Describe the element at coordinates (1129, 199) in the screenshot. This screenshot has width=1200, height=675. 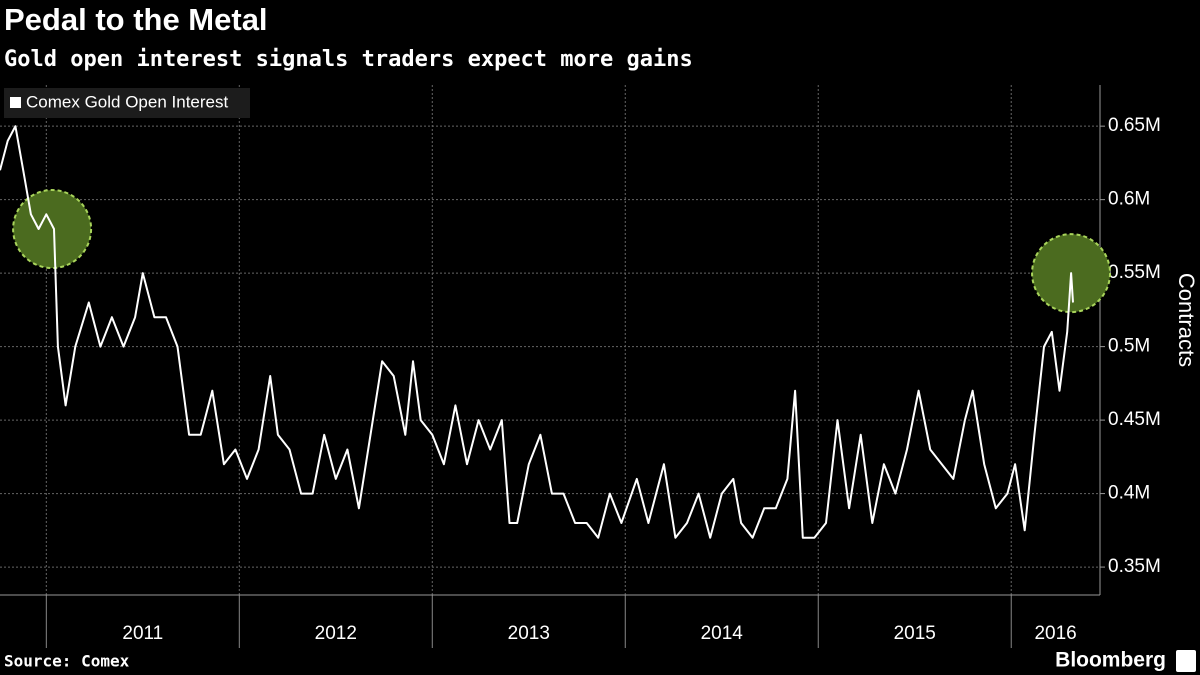
I see `y-tick-label: 0.6M` at that location.